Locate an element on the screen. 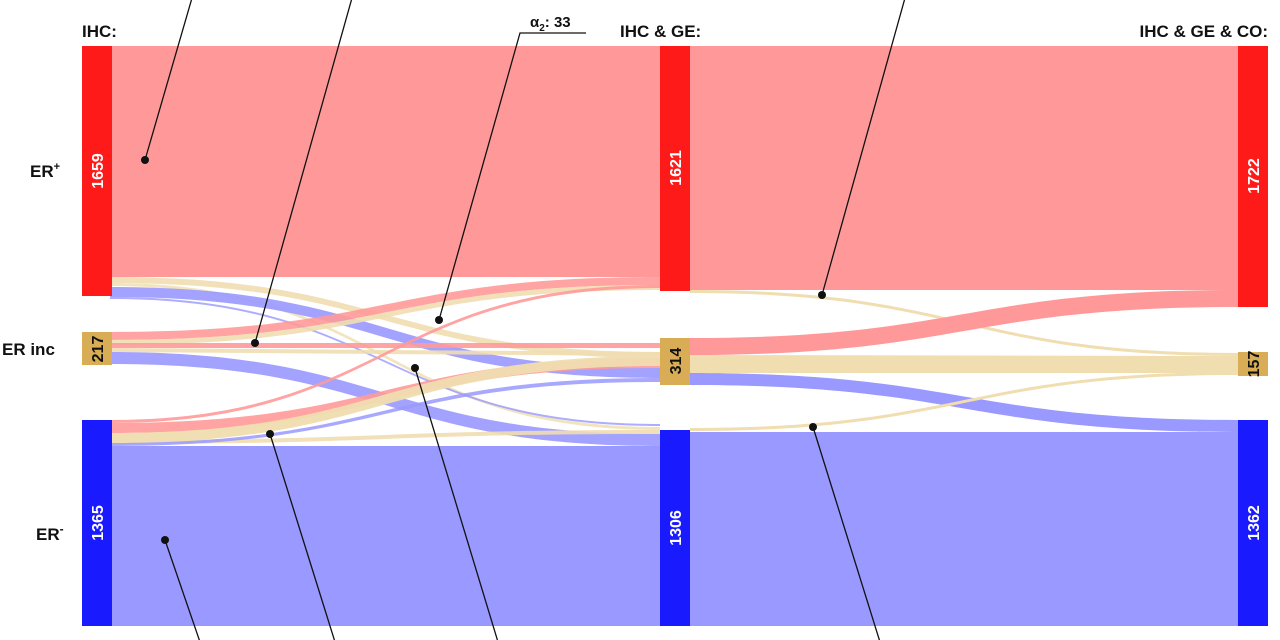  row-label-er-neg: ER- is located at coordinates (50, 533).